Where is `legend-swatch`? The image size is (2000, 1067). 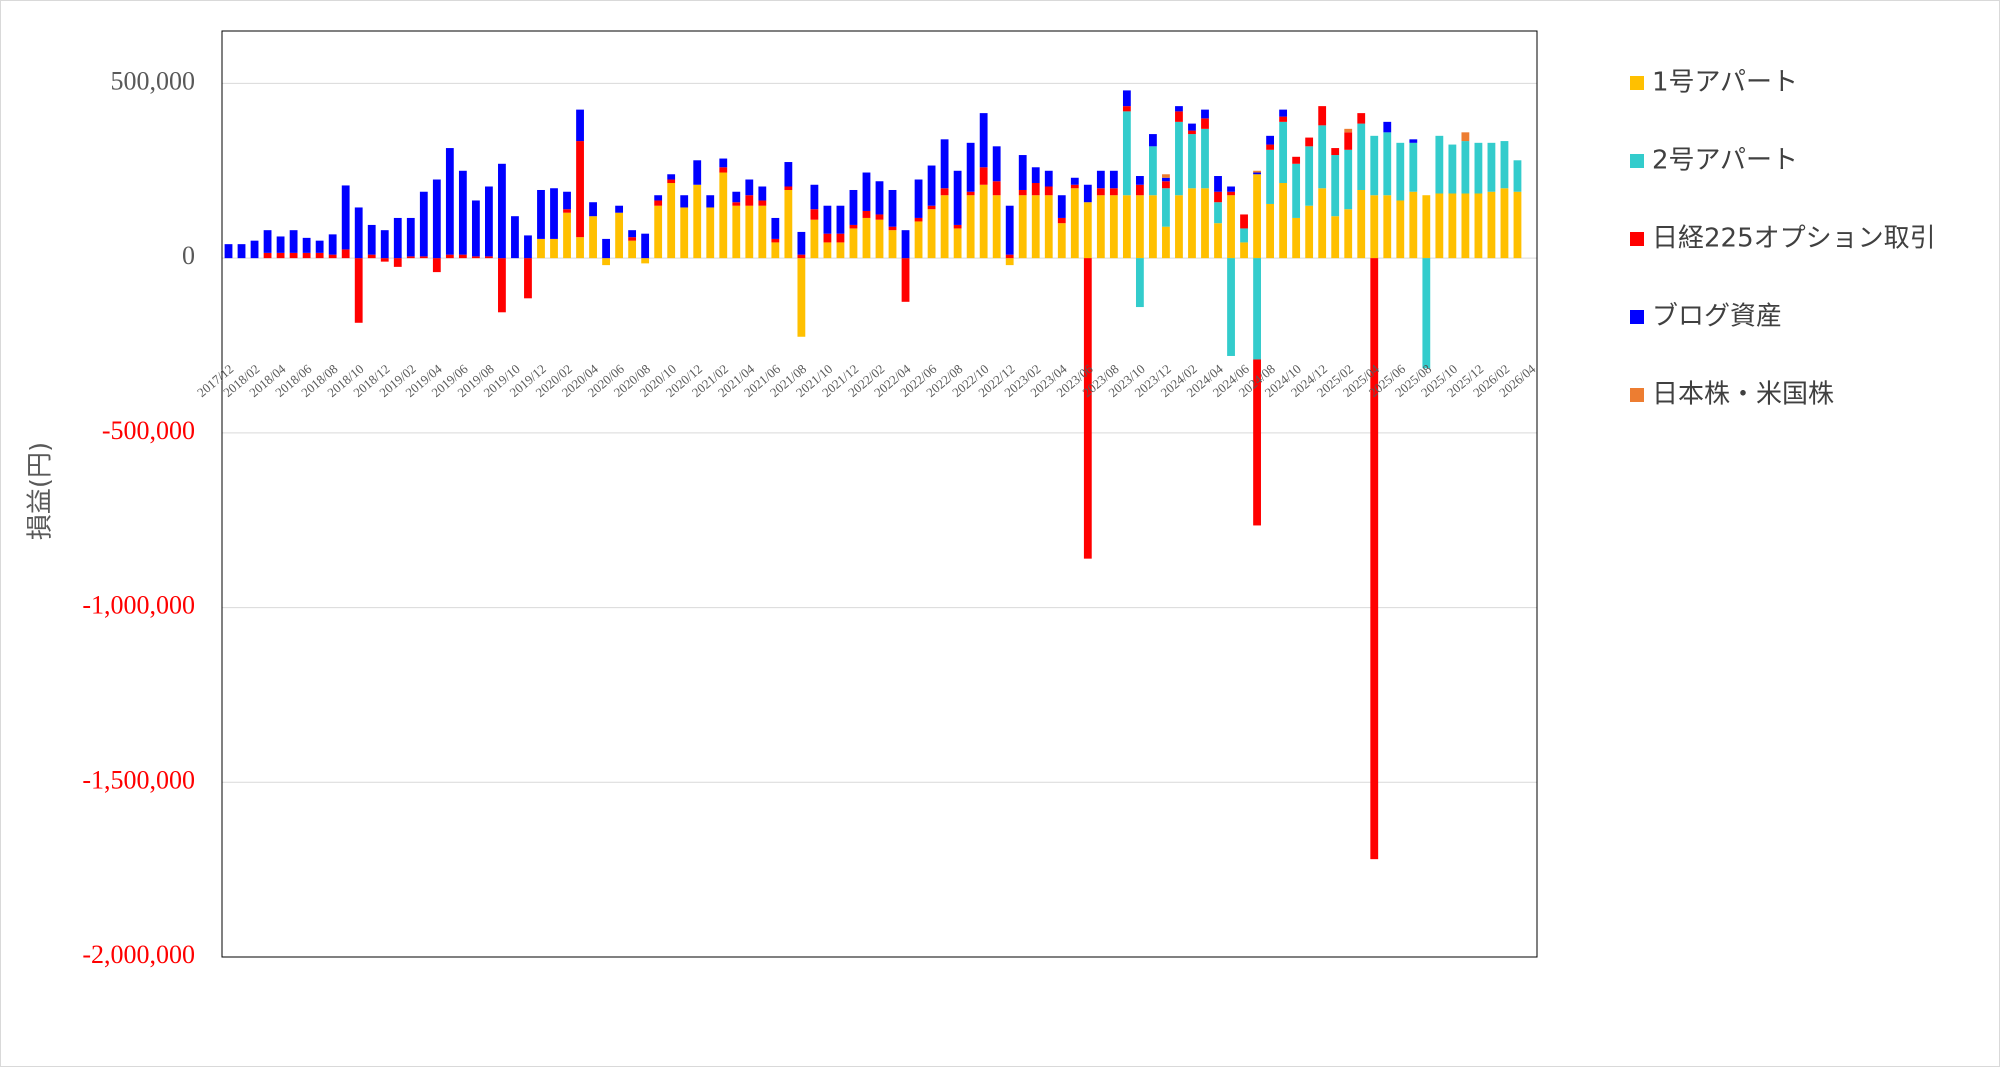
legend-swatch is located at coordinates (1637, 317).